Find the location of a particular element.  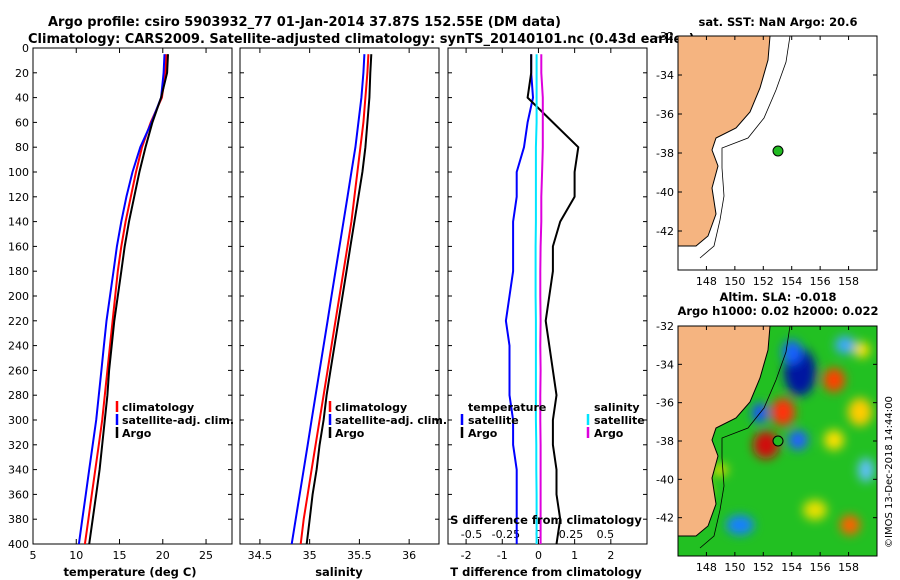

map-bottom-ticks: 148 150 152 154 156 158 -32 -34 -36 -38 -40 -42 is located at coordinates (766, 447).